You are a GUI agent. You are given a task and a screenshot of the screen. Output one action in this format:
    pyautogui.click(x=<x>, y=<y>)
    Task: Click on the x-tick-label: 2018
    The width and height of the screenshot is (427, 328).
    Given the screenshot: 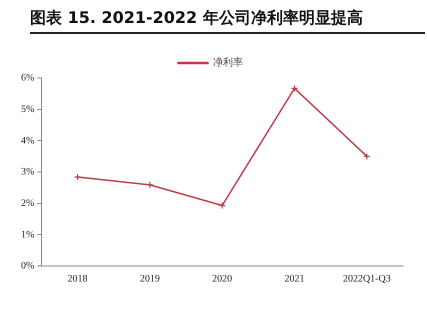 What is the action you would take?
    pyautogui.click(x=77, y=279)
    